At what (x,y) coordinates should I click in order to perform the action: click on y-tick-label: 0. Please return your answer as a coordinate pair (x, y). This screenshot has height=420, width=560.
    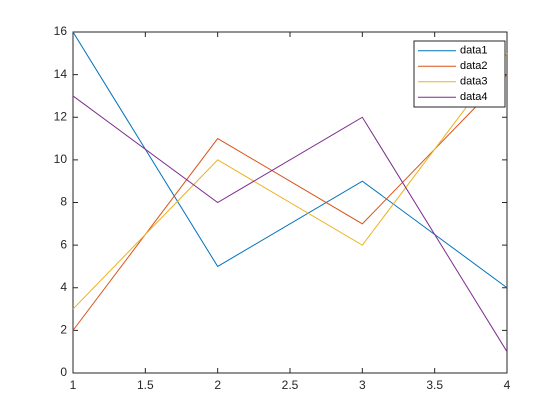
    Looking at the image, I should click on (63, 372).